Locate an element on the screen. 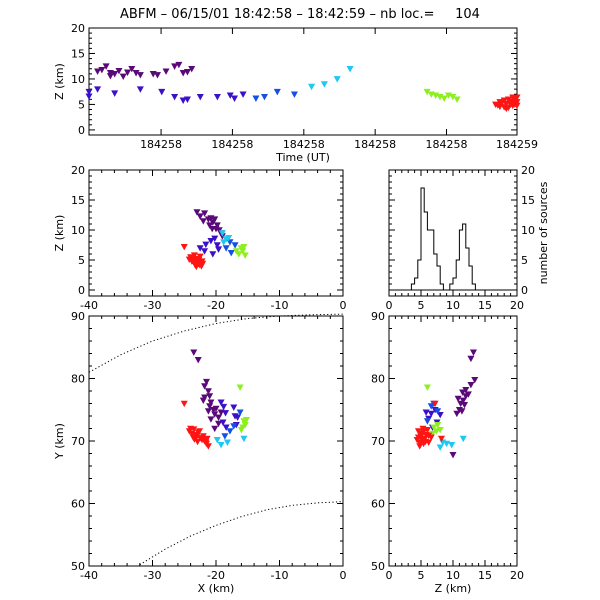 This screenshot has height=600, width=600. histogram-ytick-label: 5 is located at coordinates (524, 260).